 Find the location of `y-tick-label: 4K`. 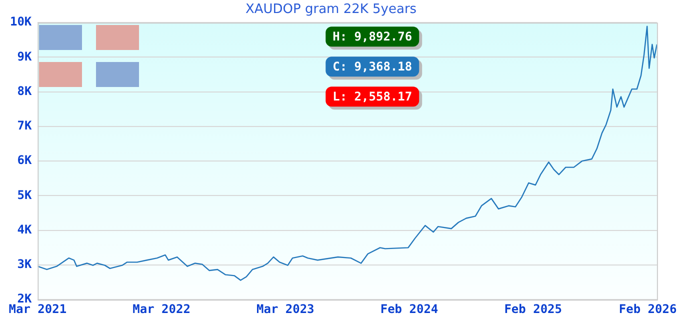

y-tick-label: 4K is located at coordinates (24, 229).